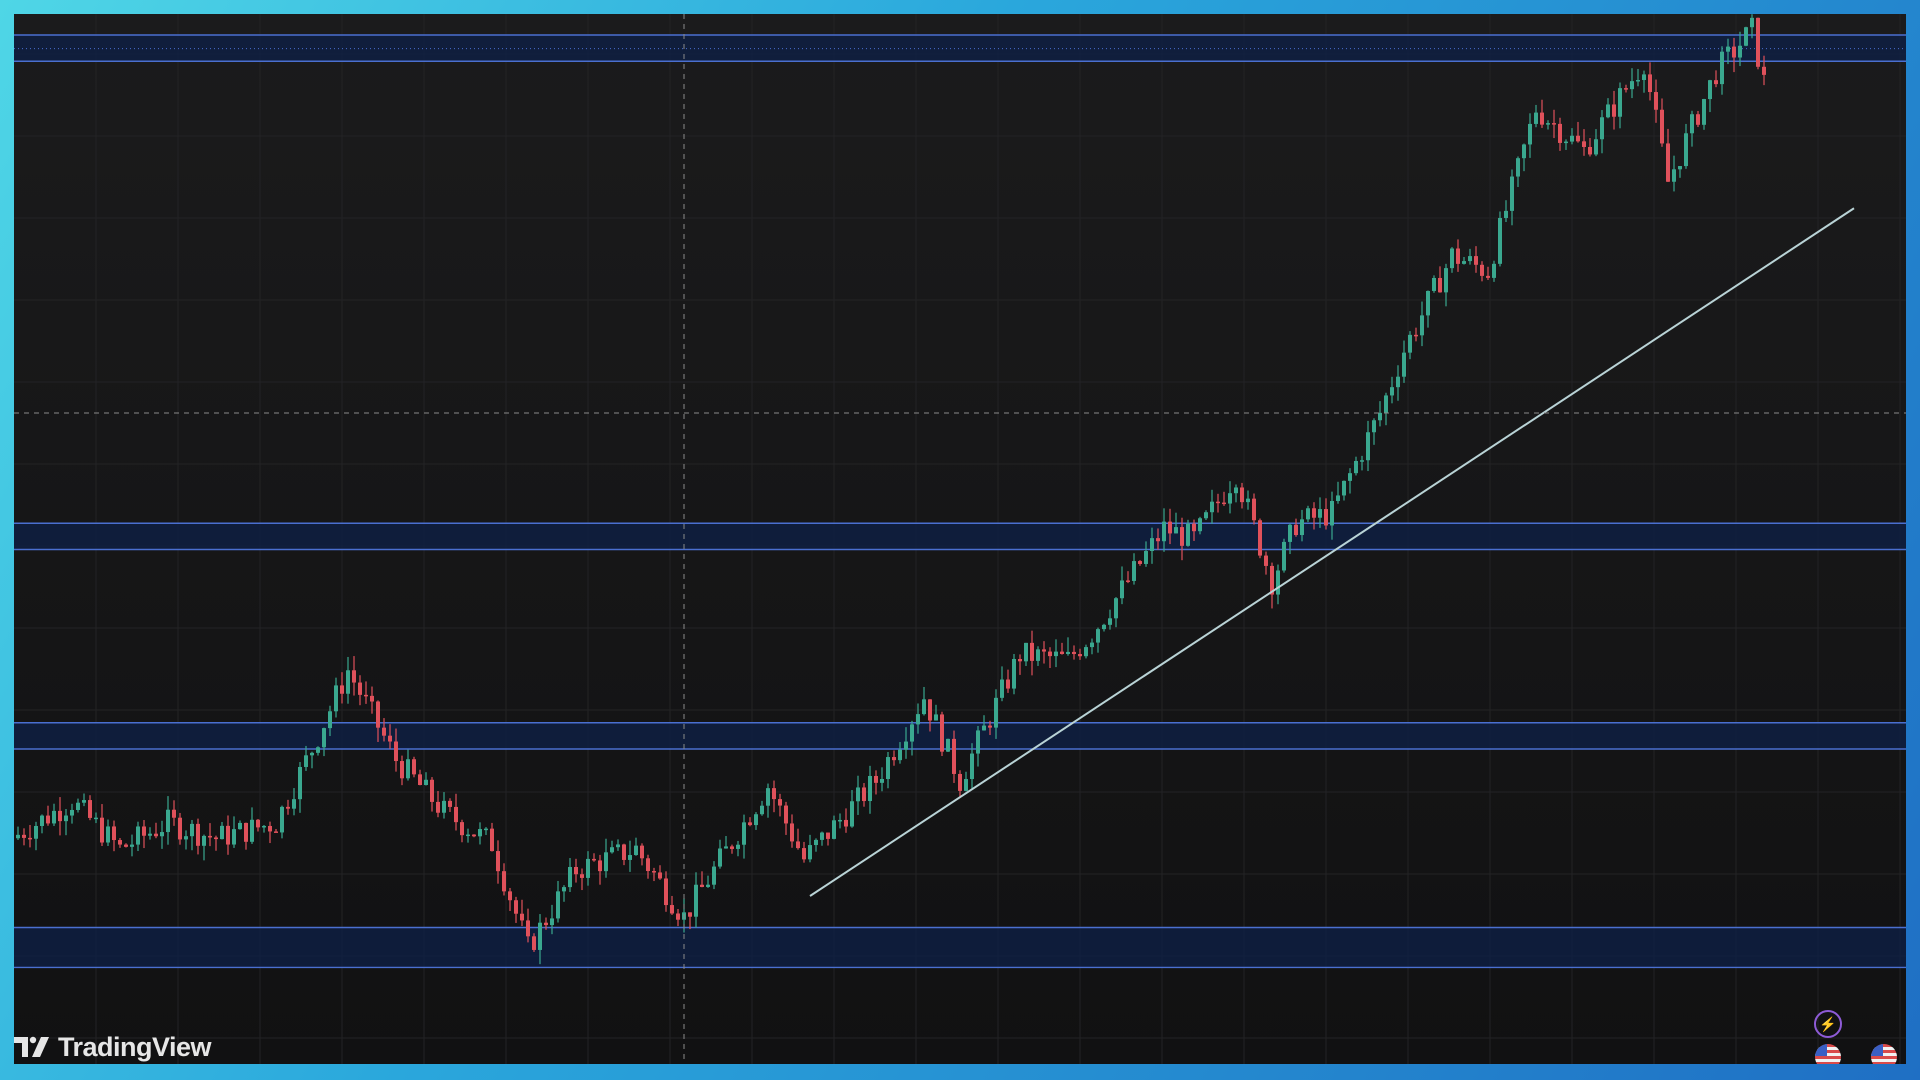 This screenshot has width=1920, height=1080. What do you see at coordinates (1828, 1024) in the screenshot?
I see `lightning-icon: ⚡` at bounding box center [1828, 1024].